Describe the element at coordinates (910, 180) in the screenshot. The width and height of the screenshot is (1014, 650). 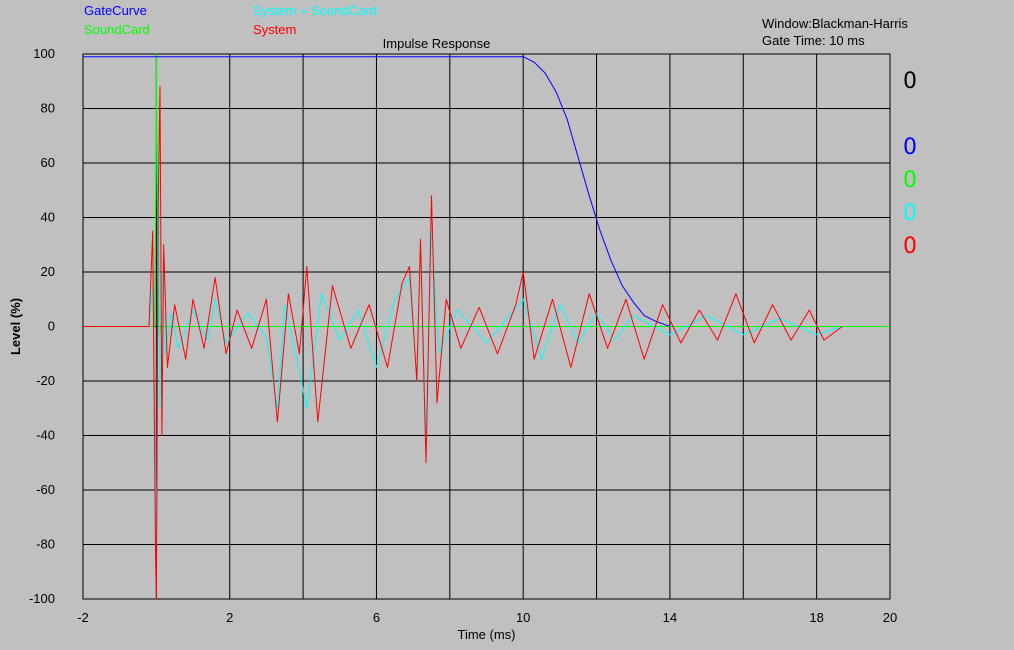
I see `readout-soundcard: 0` at that location.